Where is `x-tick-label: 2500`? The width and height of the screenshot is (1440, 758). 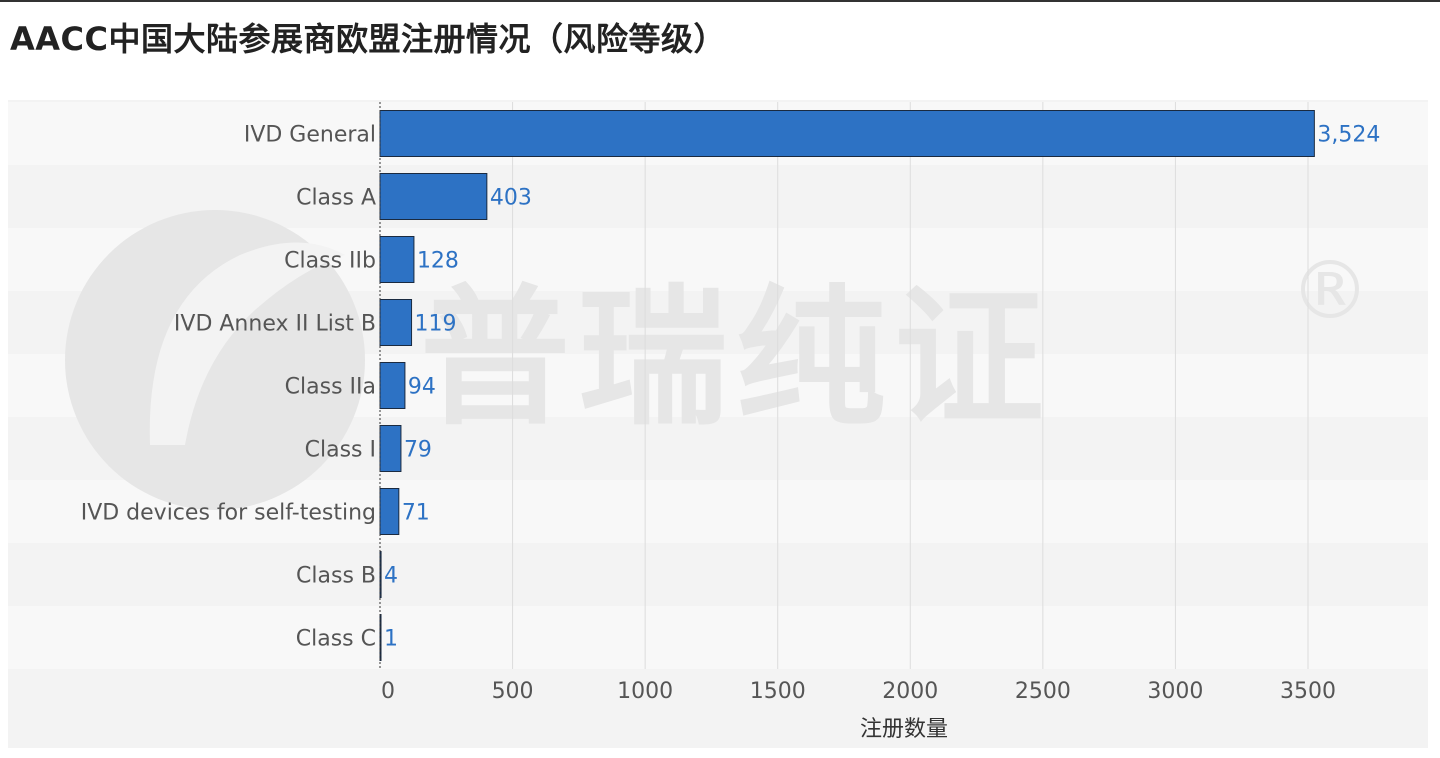
x-tick-label: 2500 is located at coordinates (1043, 691).